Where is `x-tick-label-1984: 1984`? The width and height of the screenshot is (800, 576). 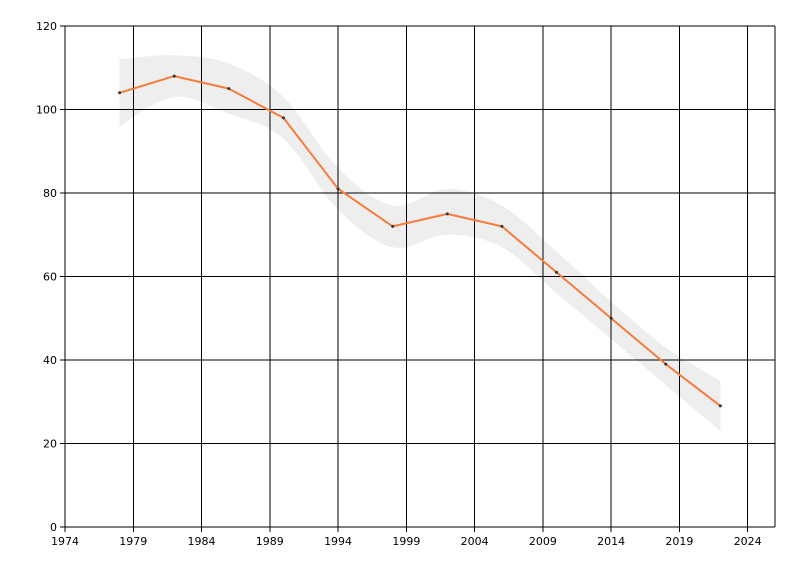
x-tick-label-1984: 1984 is located at coordinates (202, 541).